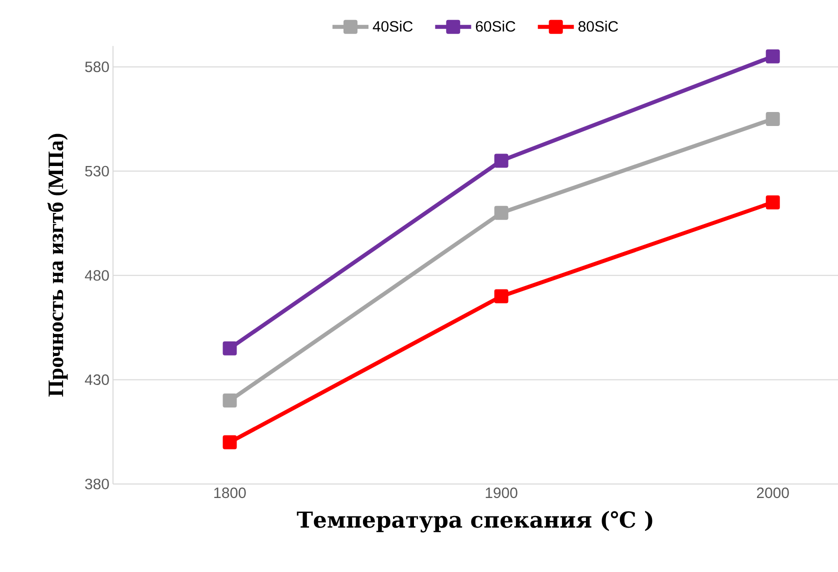  I want to click on x-tick-label: 1900, so click(502, 493).